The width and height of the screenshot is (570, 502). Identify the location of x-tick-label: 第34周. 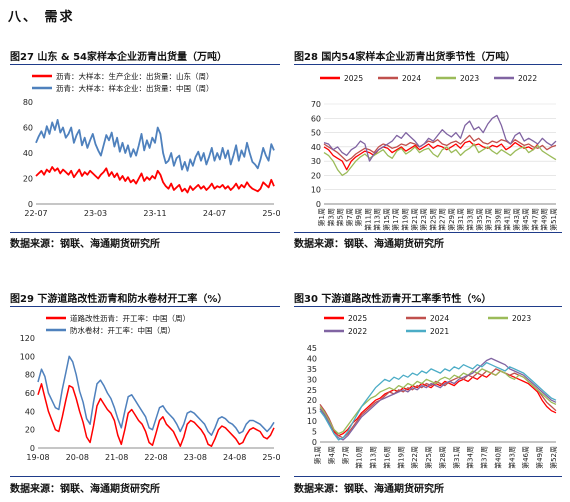
(470, 457).